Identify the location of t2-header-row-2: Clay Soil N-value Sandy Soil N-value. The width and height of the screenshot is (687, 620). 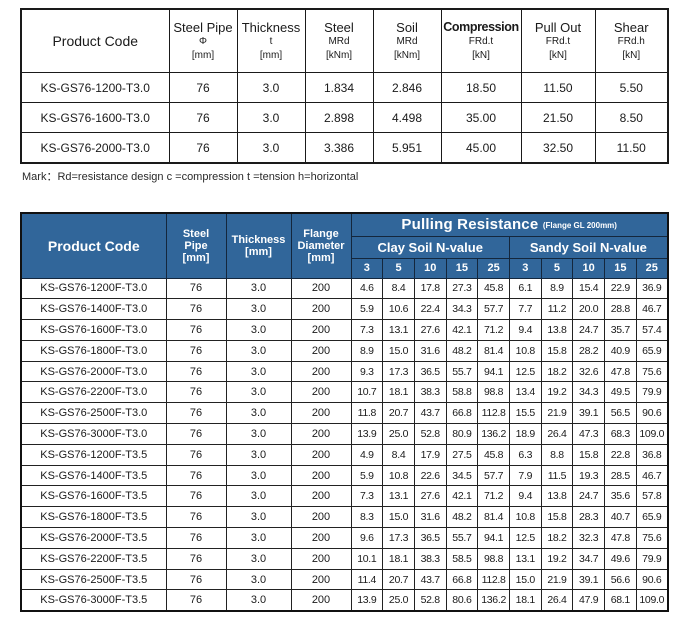
(345, 247).